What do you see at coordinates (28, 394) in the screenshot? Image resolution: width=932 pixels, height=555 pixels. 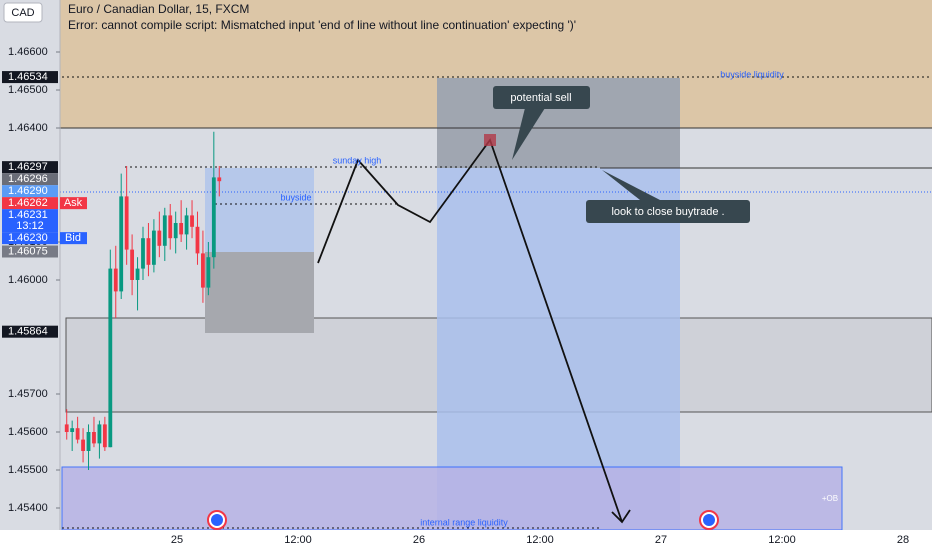 I see `y-tick-label: 1.45700` at bounding box center [28, 394].